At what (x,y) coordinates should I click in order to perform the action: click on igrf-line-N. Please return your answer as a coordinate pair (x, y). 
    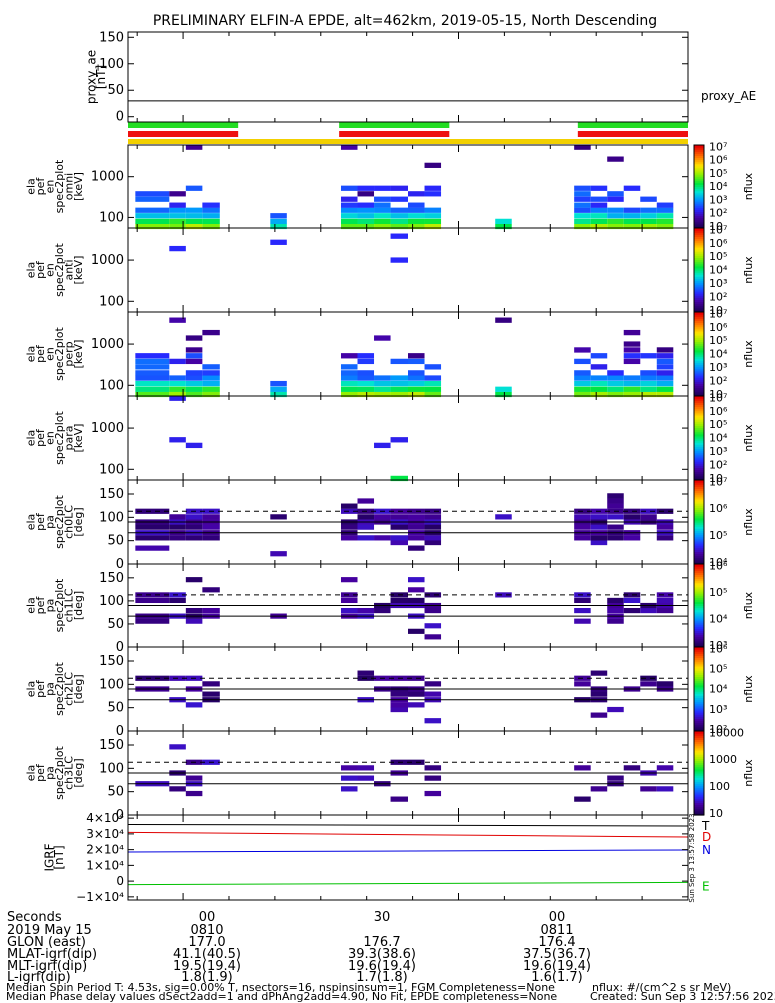
    Looking at the image, I should click on (408, 851).